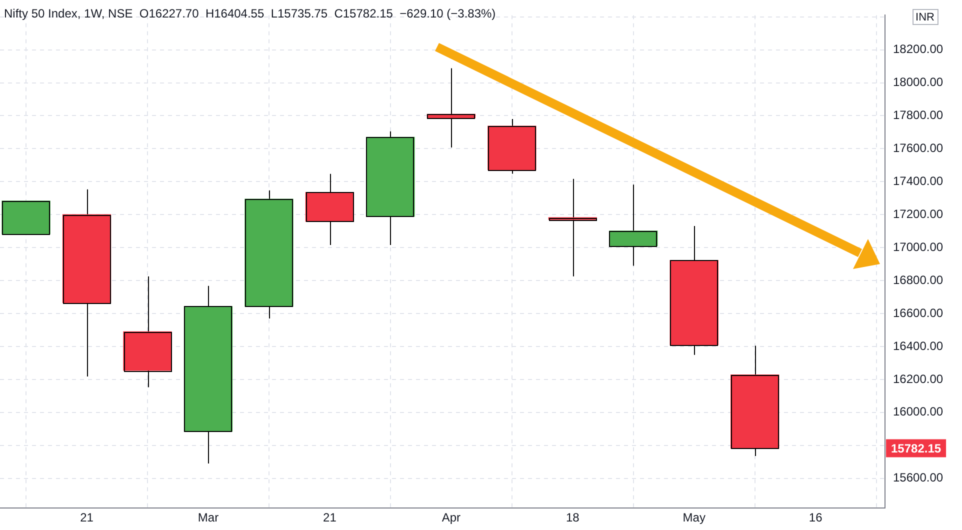  Describe the element at coordinates (573, 517) in the screenshot. I see `x-tick-label: 18` at that location.